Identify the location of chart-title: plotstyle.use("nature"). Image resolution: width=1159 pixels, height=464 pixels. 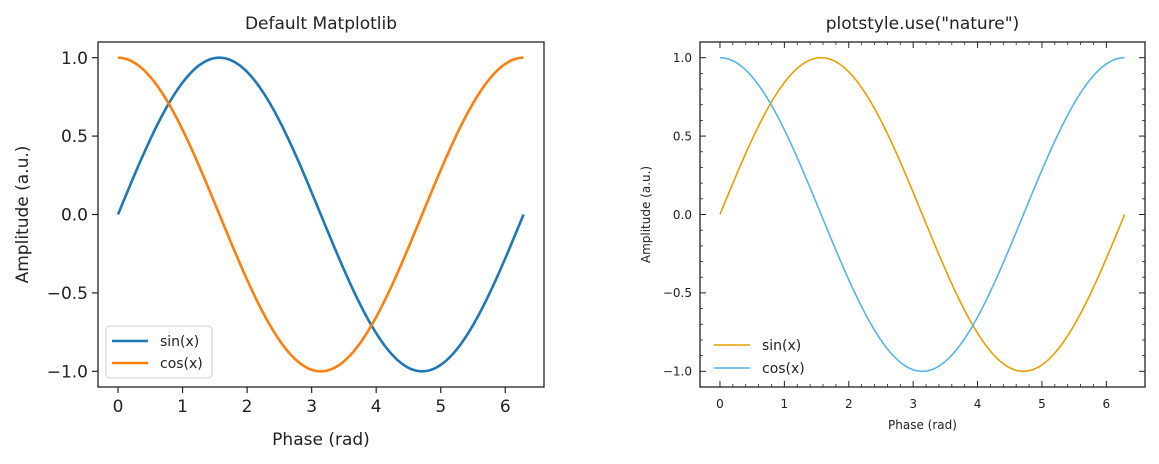
(922, 24).